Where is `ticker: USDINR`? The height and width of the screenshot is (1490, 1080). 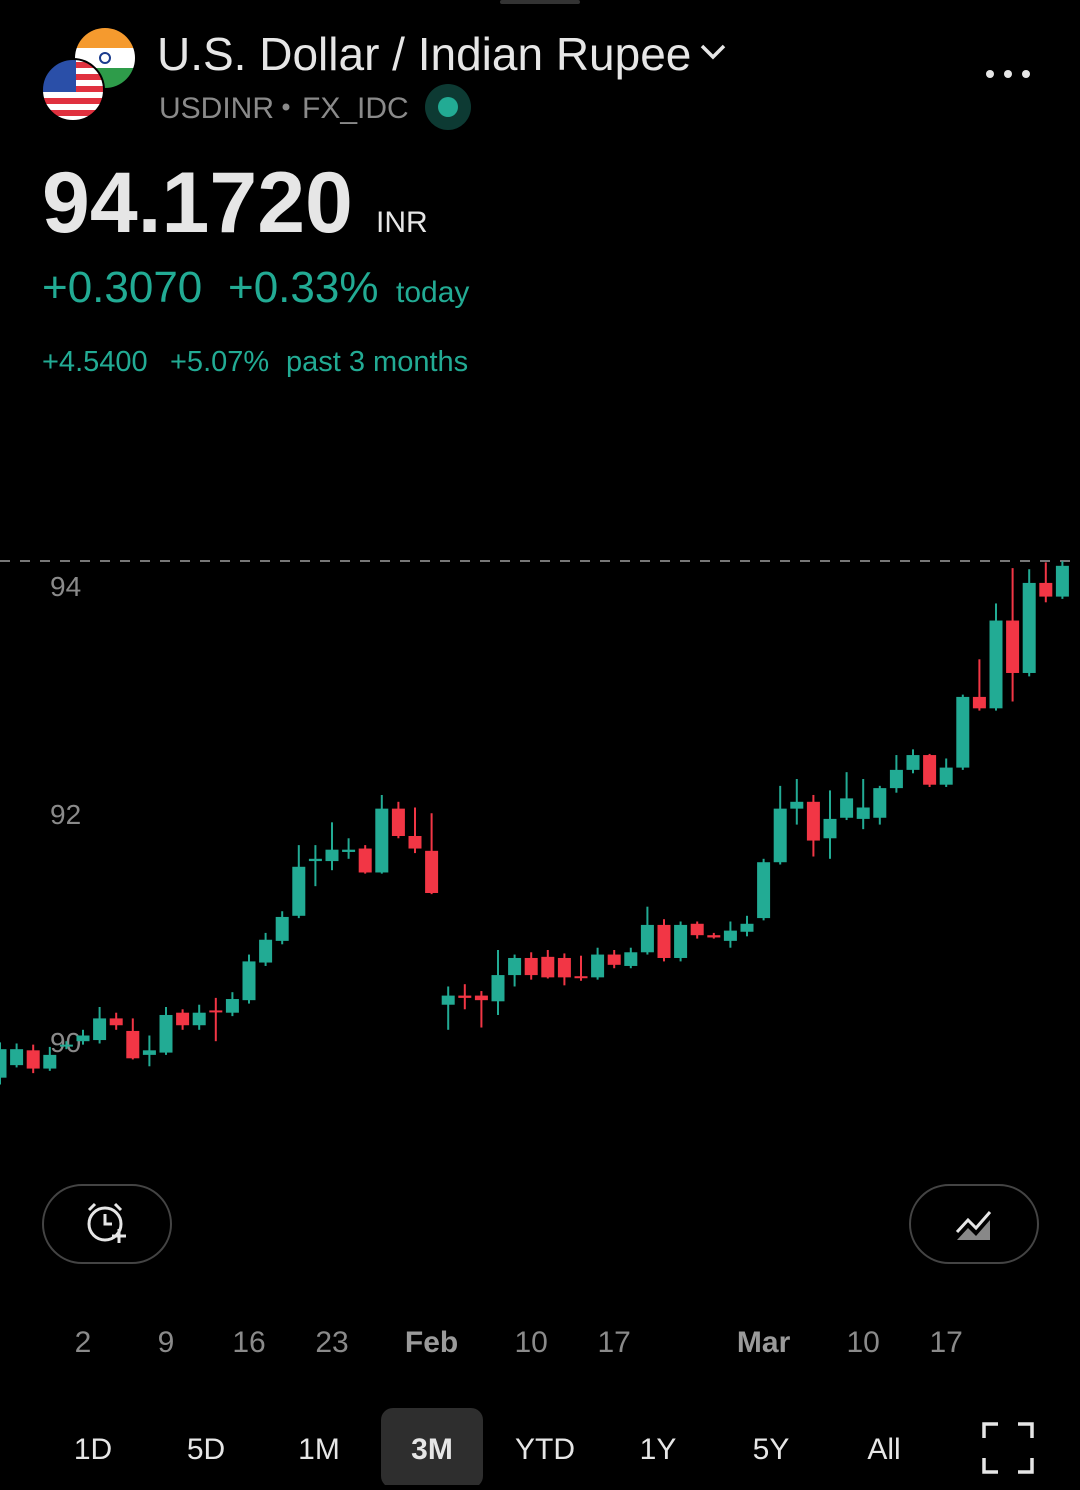 ticker: USDINR is located at coordinates (216, 108).